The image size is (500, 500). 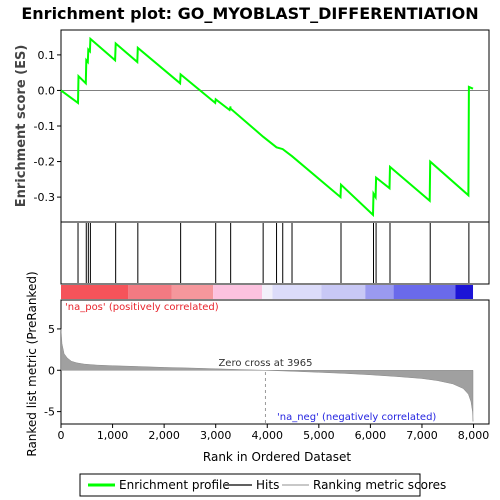 I want to click on es-ytick-label: 0.1, so click(x=47, y=55).